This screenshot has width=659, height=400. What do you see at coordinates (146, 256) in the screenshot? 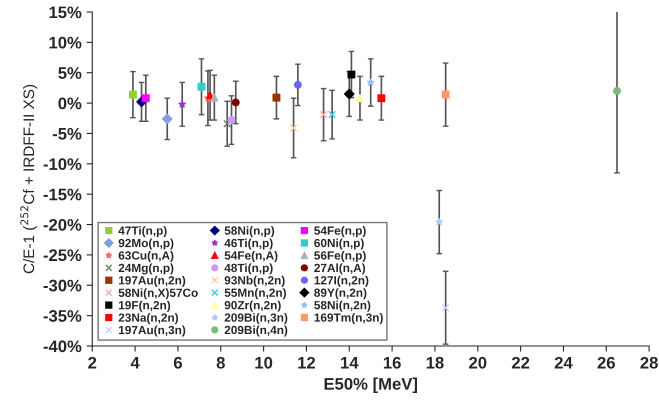
I see `legend-label: 63Cu(n,A)` at bounding box center [146, 256].